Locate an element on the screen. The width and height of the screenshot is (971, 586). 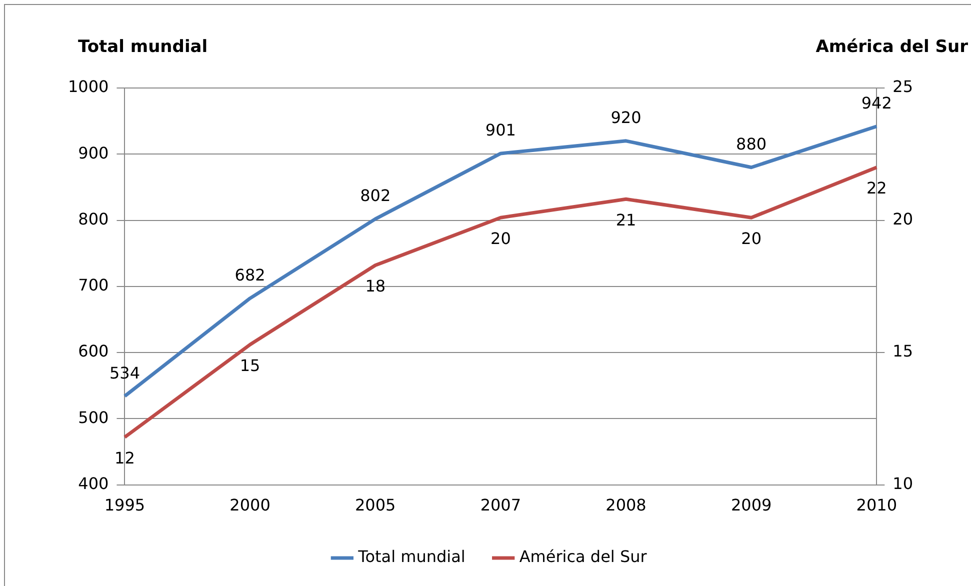
y2-tick-label: 20 is located at coordinates (902, 218).